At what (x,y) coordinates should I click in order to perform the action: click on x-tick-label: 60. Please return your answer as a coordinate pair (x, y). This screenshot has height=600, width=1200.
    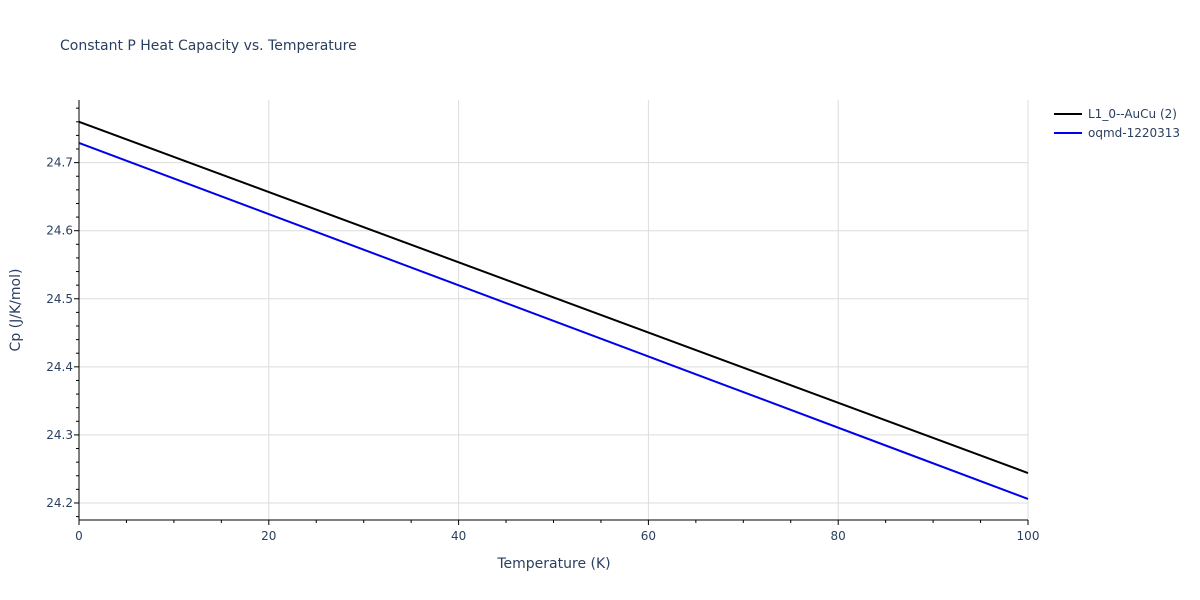
    Looking at the image, I should click on (648, 536).